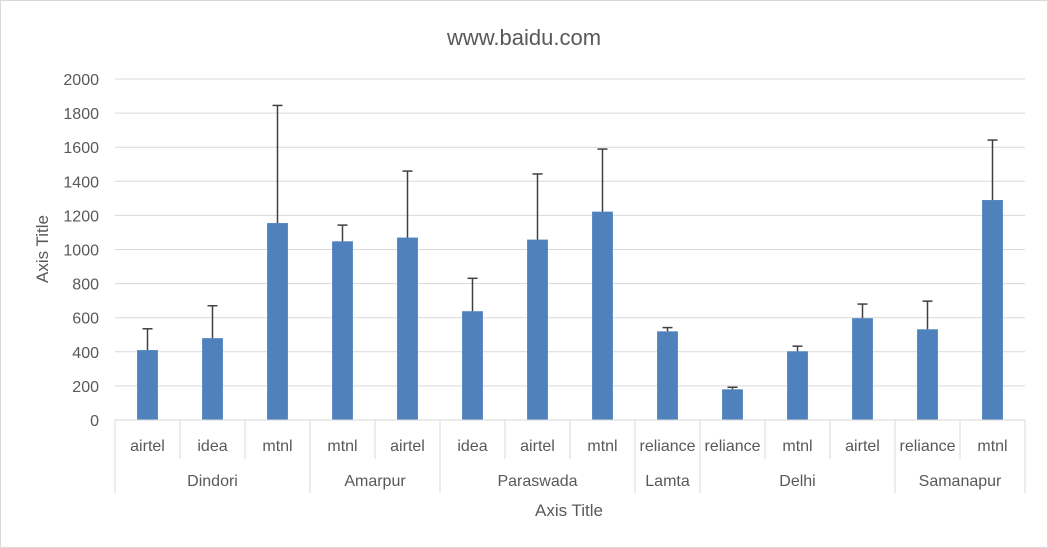 Image resolution: width=1048 pixels, height=548 pixels. Describe the element at coordinates (85, 285) in the screenshot. I see `y-tick-label: 800` at that location.